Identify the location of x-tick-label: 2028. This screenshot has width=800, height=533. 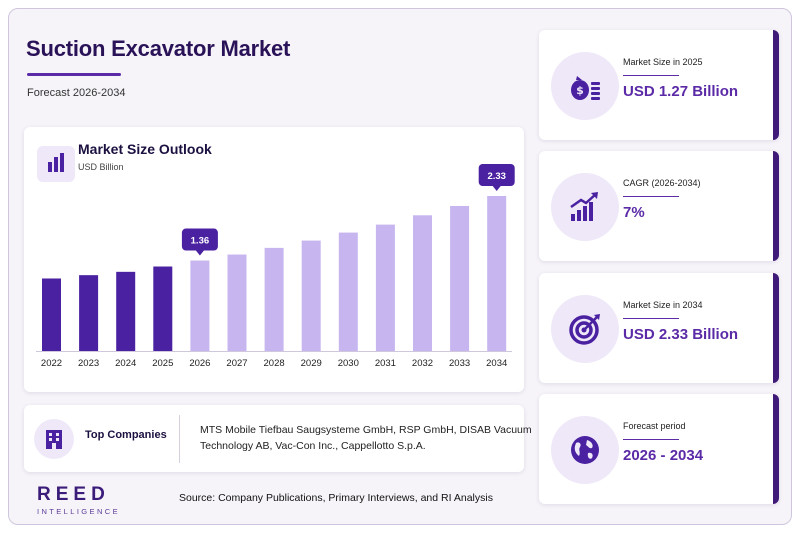
(274, 363).